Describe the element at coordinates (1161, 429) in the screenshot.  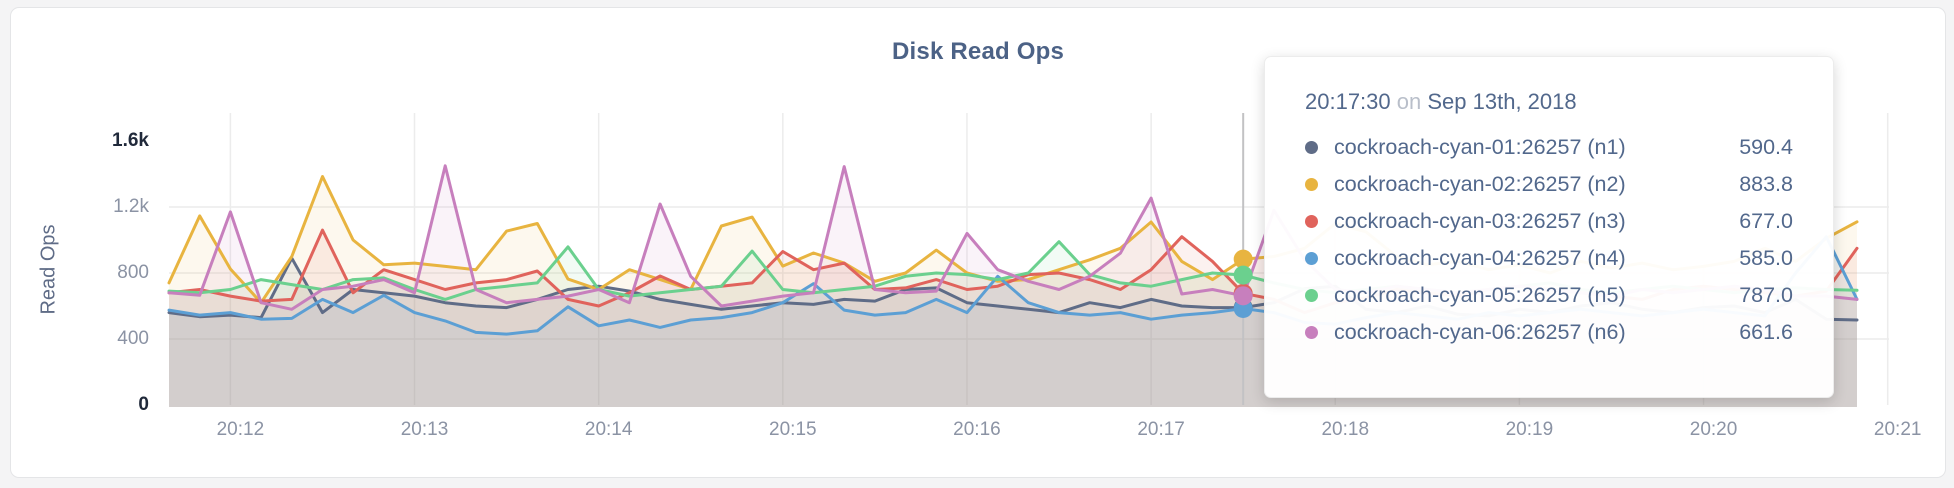
I see `x-tick-label: 20:17` at that location.